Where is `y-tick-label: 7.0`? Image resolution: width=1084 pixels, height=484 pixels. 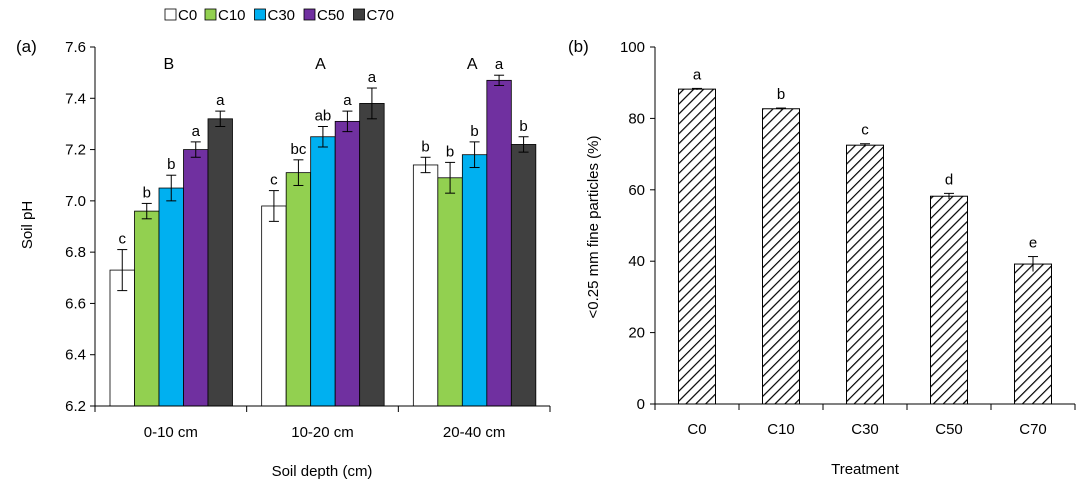
y-tick-label: 7.0 is located at coordinates (75, 201).